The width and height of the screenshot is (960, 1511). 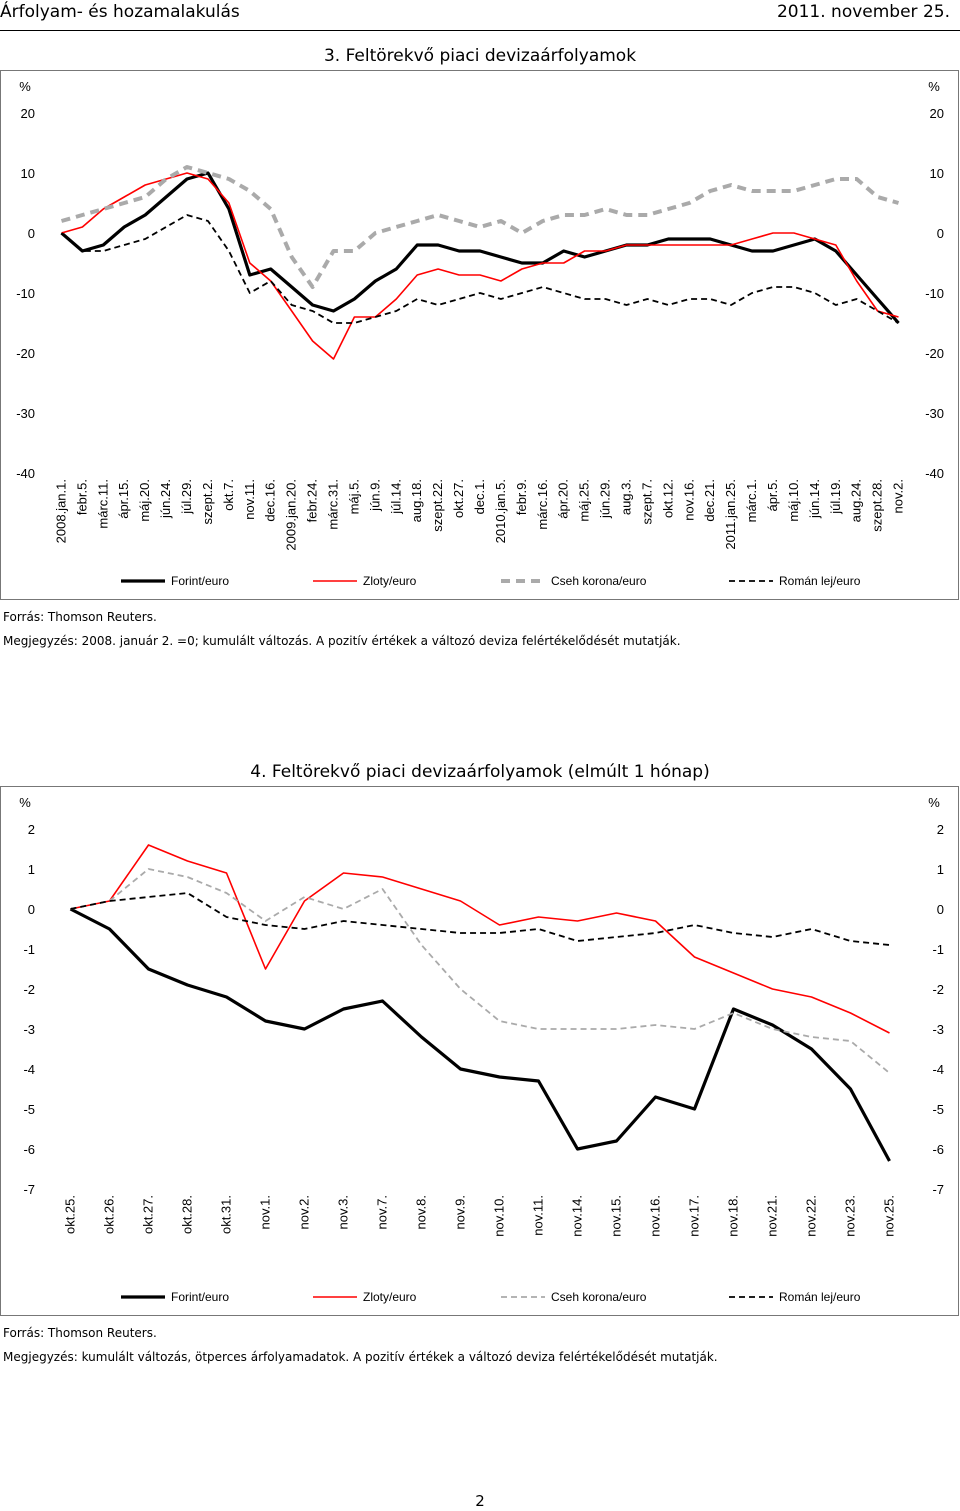 I want to click on chart1-ylabel-left: %, so click(x=25, y=86).